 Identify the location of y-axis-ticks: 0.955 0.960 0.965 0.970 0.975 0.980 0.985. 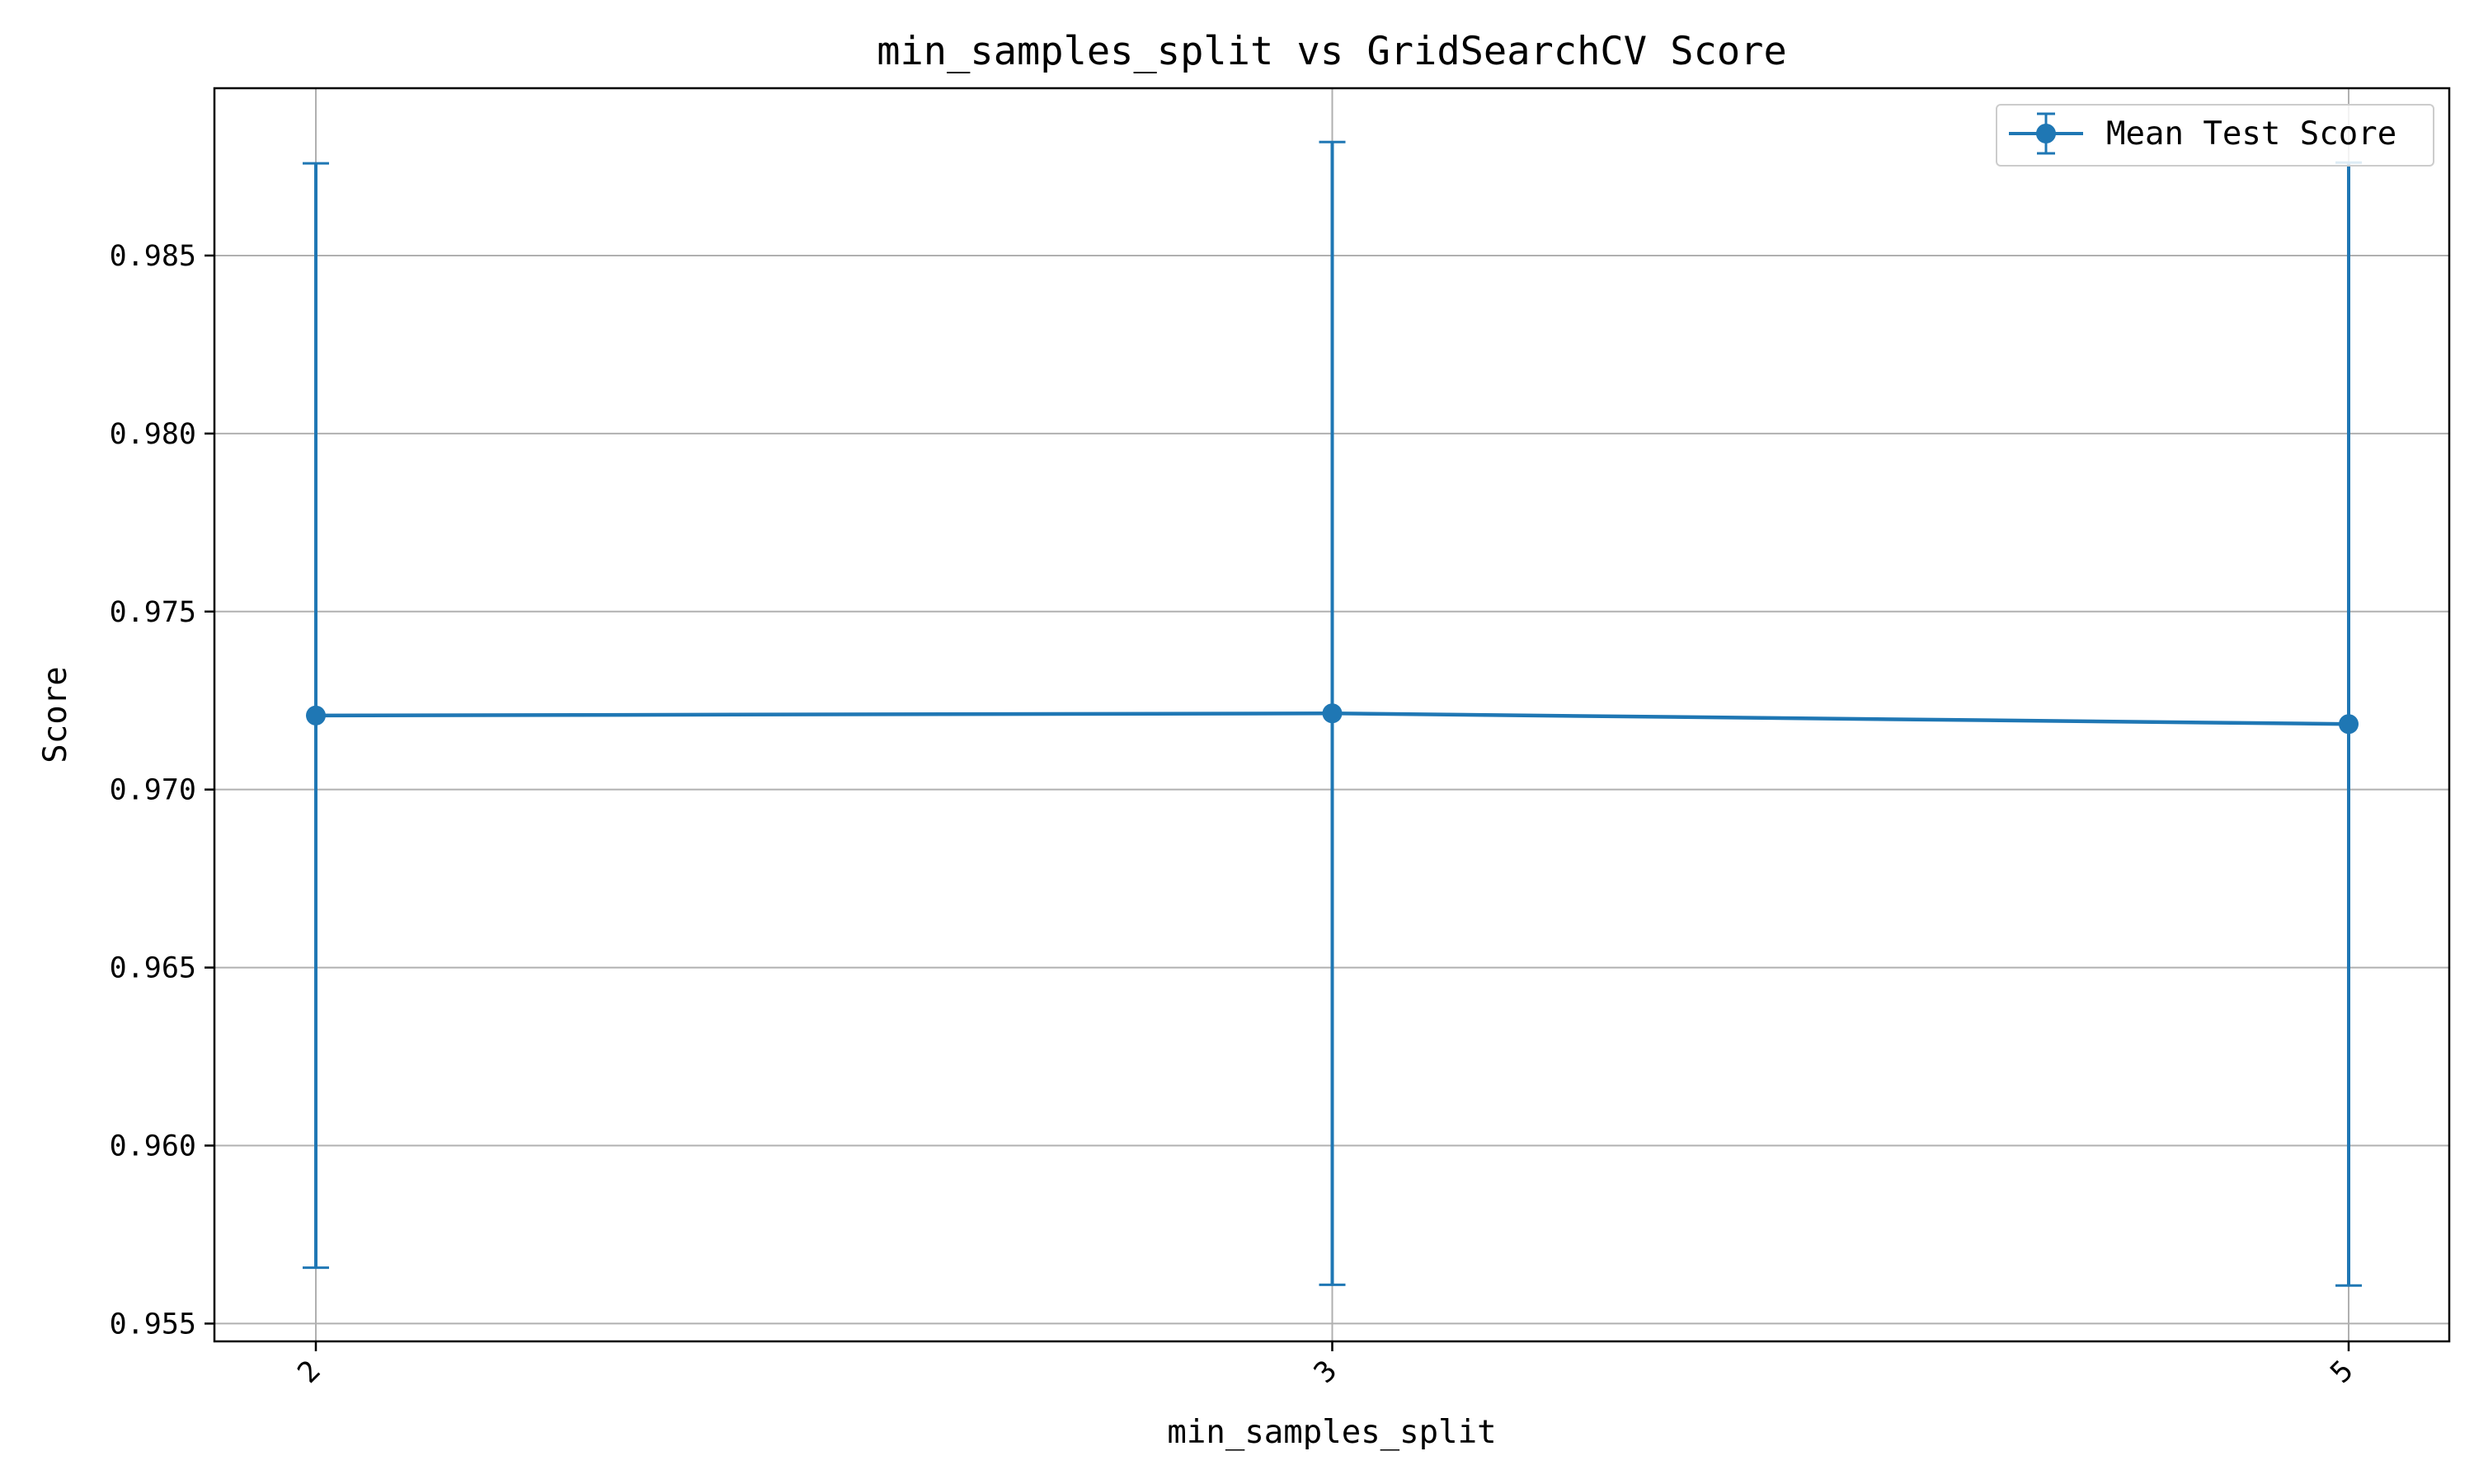
(162, 790).